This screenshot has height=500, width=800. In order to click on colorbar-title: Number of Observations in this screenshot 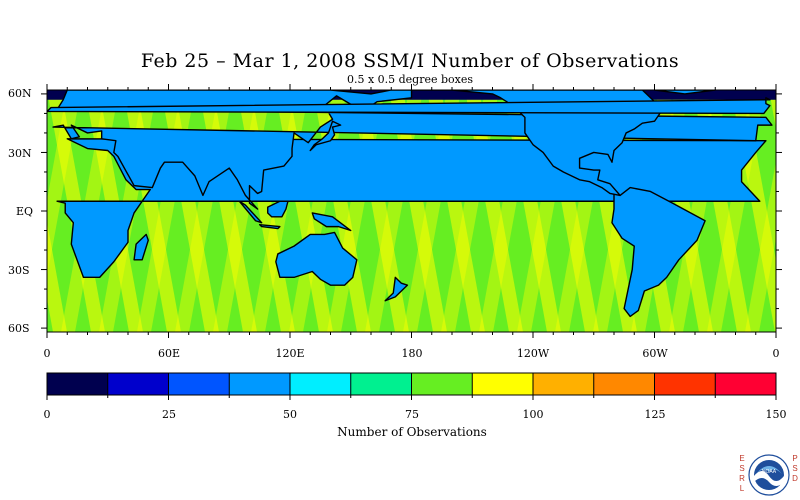, I will do `click(412, 432)`.